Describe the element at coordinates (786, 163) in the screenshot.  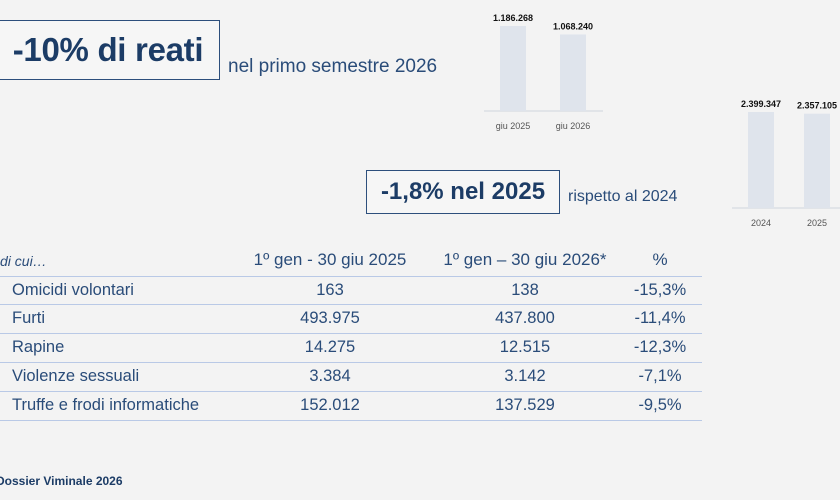
I see `chart-yearly: 2.399.347 2024 2.357.105 2025` at that location.